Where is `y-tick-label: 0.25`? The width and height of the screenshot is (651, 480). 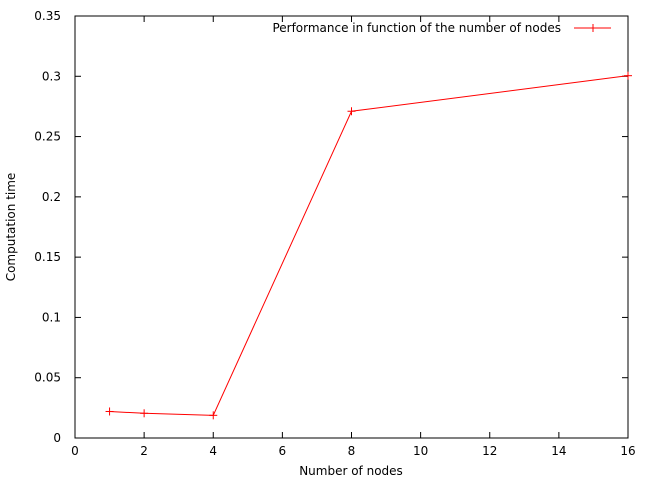 y-tick-label: 0.25 is located at coordinates (47, 137).